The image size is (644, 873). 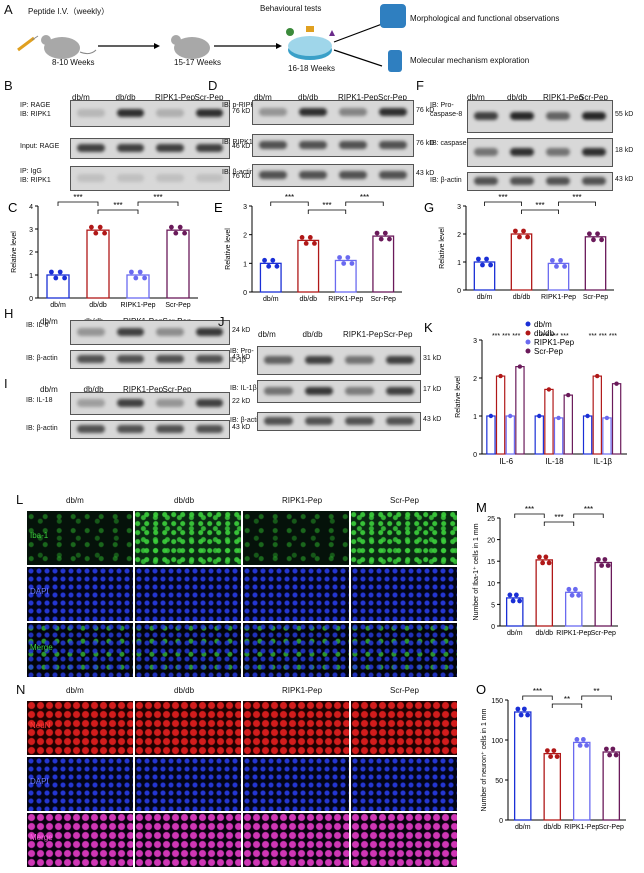 What do you see at coordinates (554, 342) in the screenshot?
I see `legend-label: RIPK1-Pep` at bounding box center [554, 342].